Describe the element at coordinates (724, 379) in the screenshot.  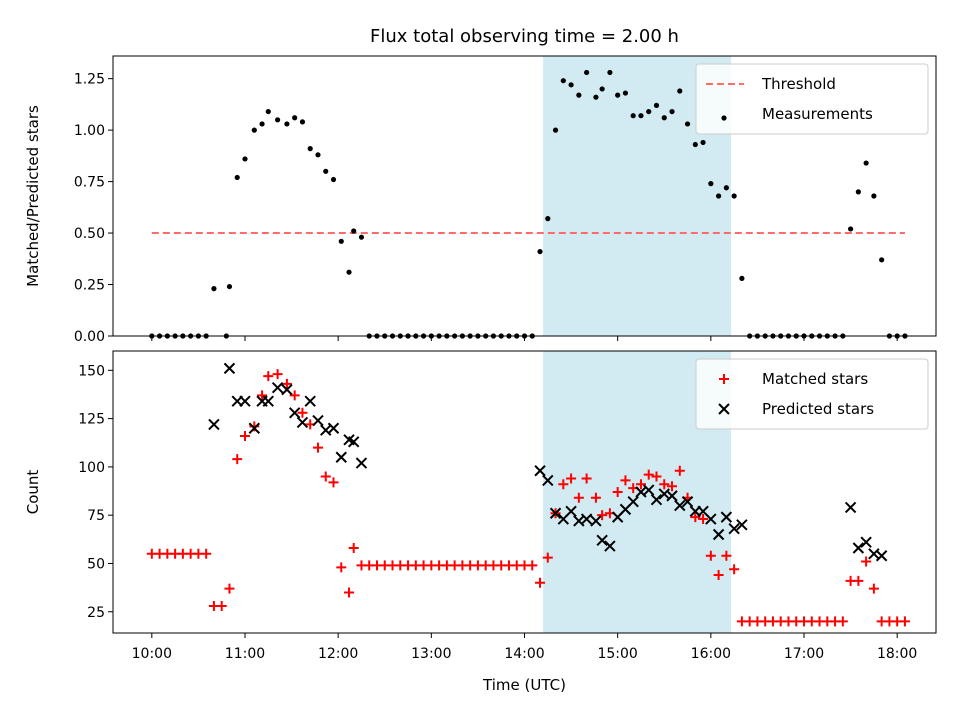
I see `legend-matched-swatch` at that location.